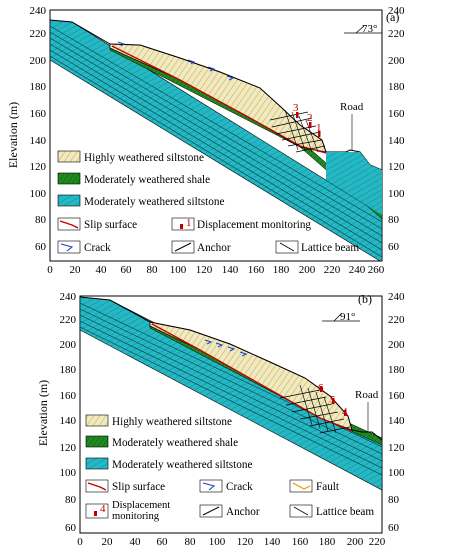 The image size is (457, 550). I want to click on panel-b-slip-surface, so click(252, 377).